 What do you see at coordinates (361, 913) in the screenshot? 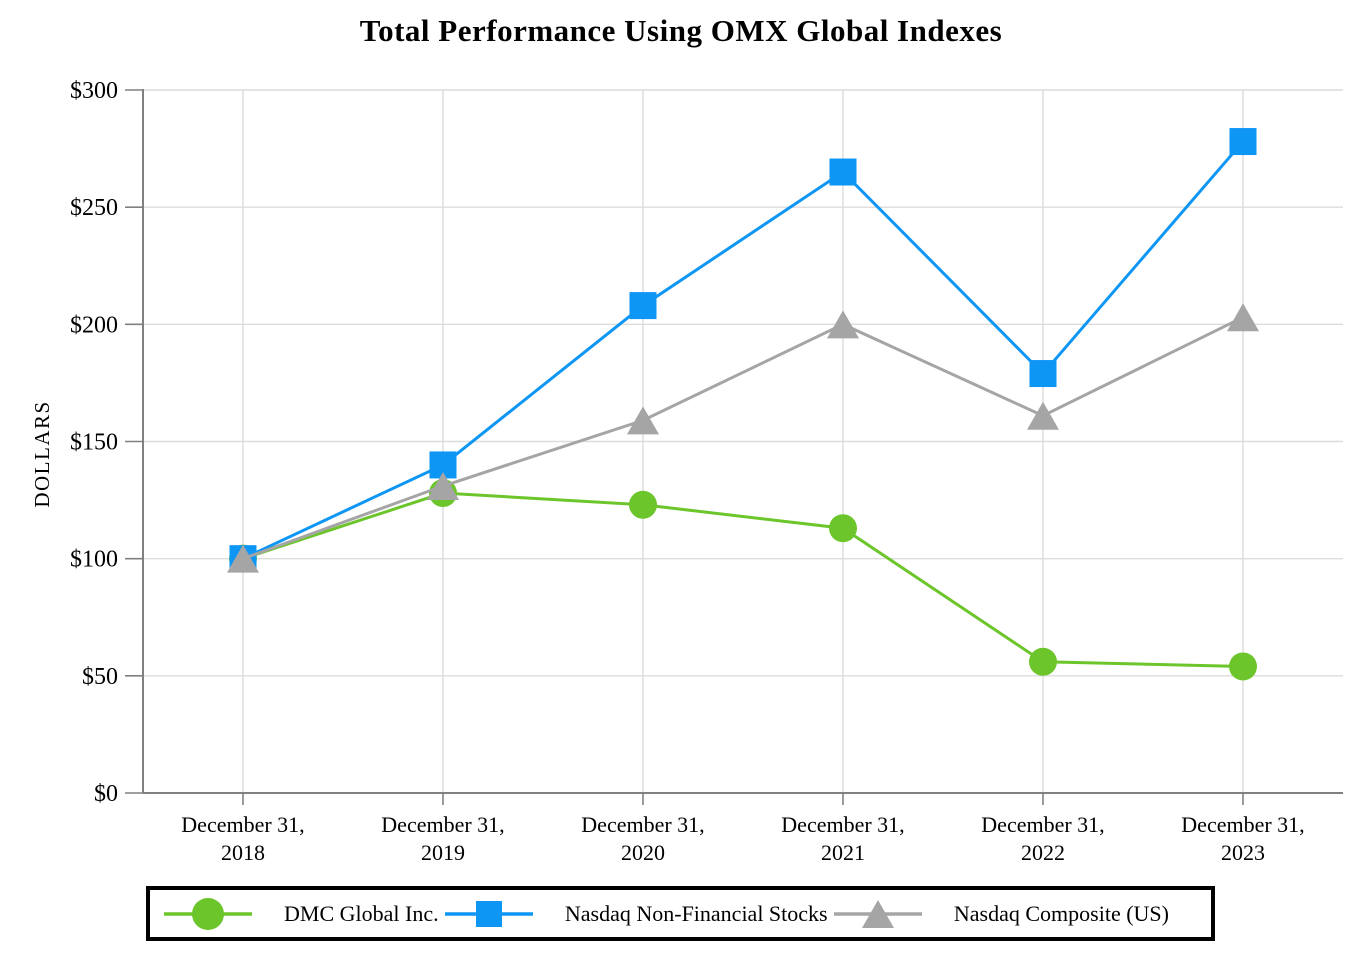
I see `legend-label: DMC Global Inc.` at bounding box center [361, 913].